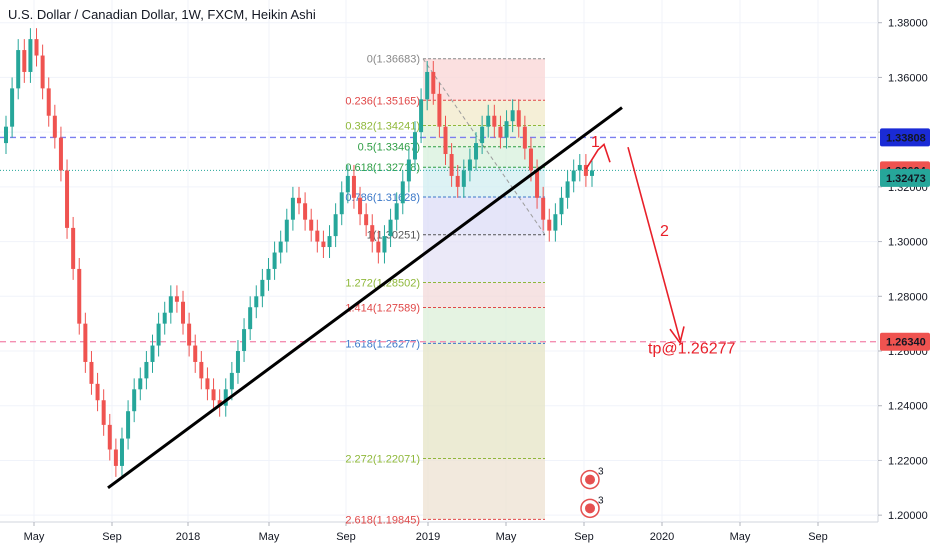 The width and height of the screenshot is (932, 550). I want to click on wave-2-arrowhead, so click(677, 335).